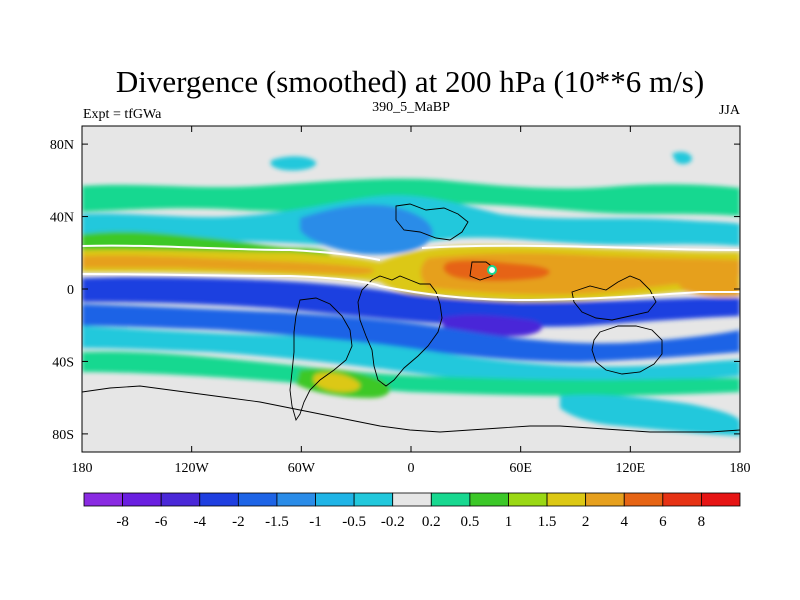 This screenshot has width=800, height=600. I want to click on contour-cyan-patch-northeast, so click(682, 158).